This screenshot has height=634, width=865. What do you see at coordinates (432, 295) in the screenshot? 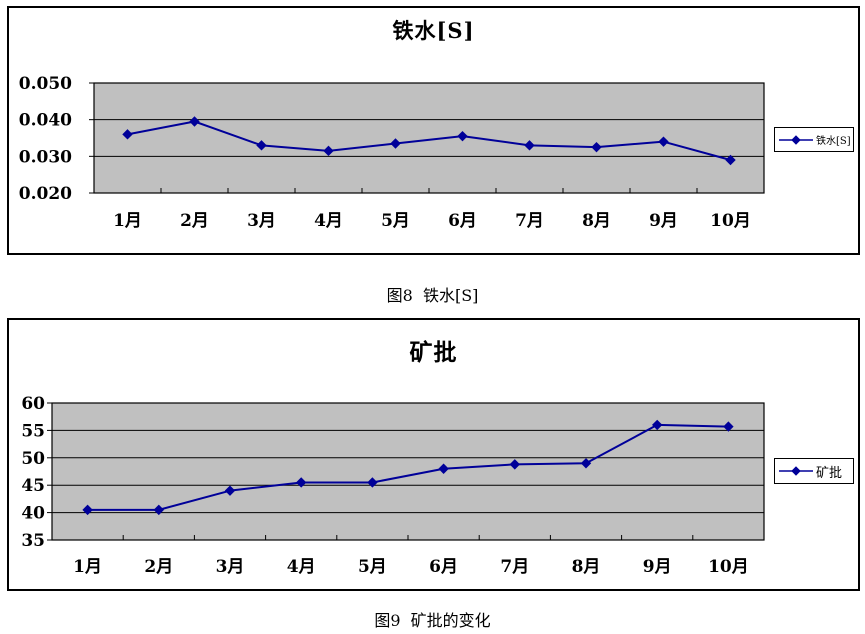
I see `figure8-caption: 图8 铁水[S]` at bounding box center [432, 295].